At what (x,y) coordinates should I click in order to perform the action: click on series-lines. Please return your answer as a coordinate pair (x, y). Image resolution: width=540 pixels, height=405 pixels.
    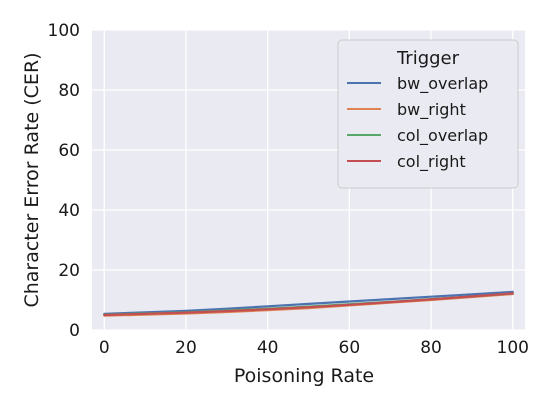
    Looking at the image, I should click on (308, 303).